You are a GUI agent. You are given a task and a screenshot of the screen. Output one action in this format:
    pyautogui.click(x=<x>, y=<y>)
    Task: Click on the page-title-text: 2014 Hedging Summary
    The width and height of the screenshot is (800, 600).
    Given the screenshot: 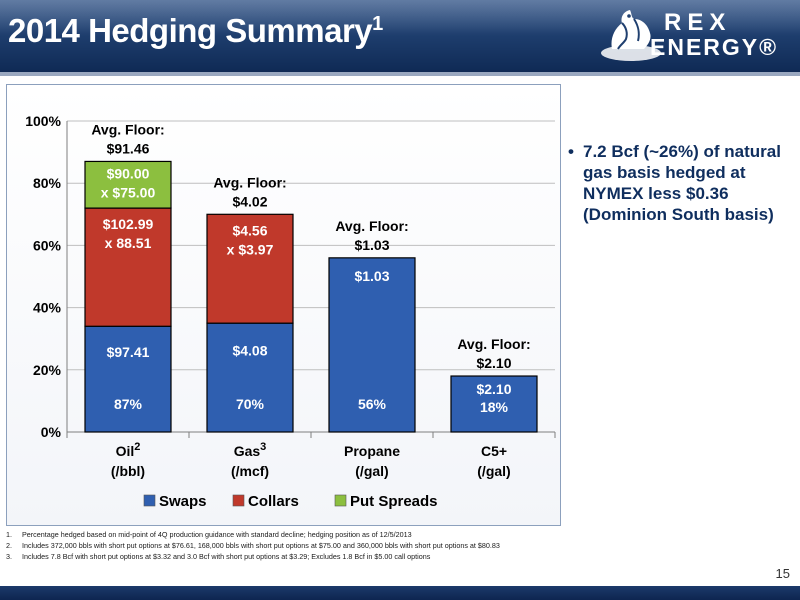 What is the action you would take?
    pyautogui.click(x=190, y=30)
    